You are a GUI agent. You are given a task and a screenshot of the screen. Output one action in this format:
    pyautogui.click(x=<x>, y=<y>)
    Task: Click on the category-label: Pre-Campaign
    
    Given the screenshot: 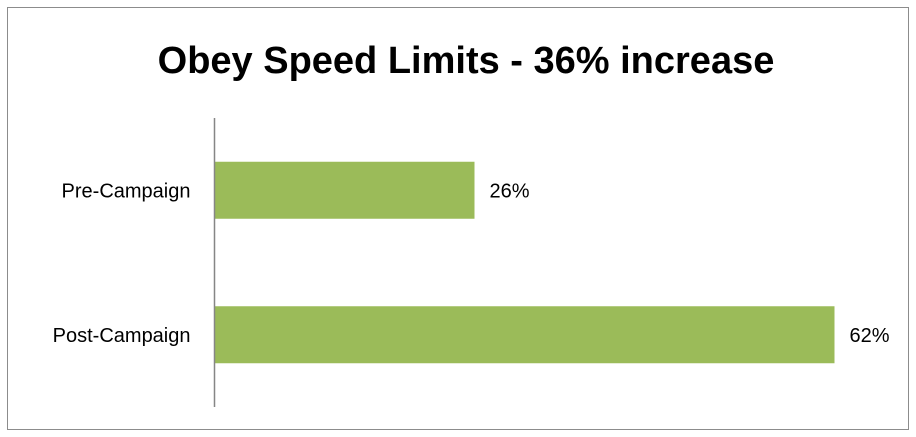 What is the action you would take?
    pyautogui.click(x=126, y=191)
    